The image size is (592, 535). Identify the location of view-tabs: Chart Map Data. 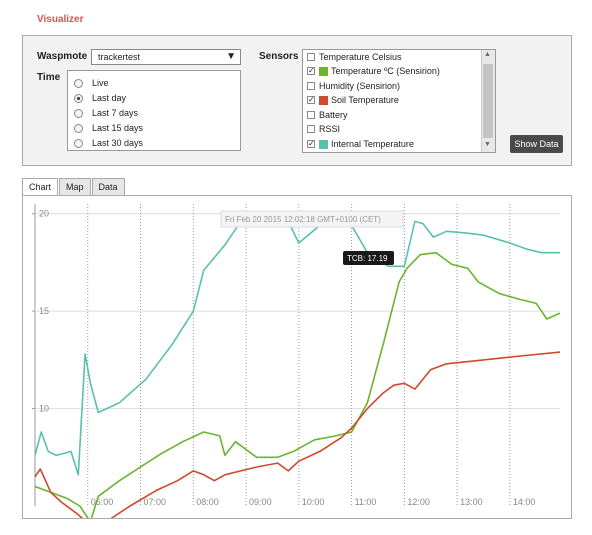
(74, 186).